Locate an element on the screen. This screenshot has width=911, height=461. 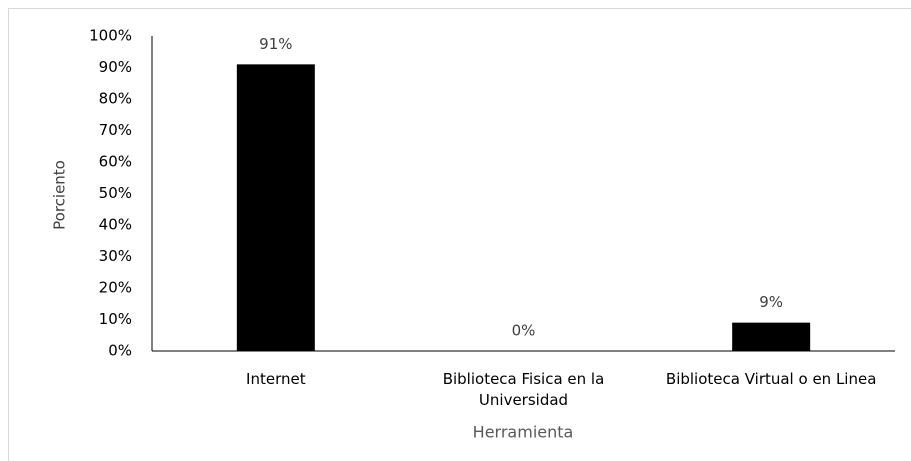
x-tick-label: Internet is located at coordinates (276, 379).